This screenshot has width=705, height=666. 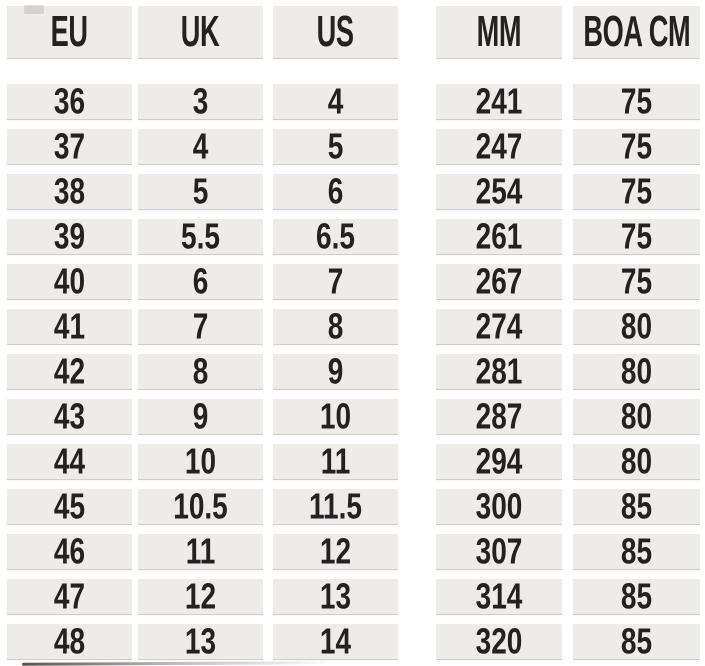 I want to click on cell-us: 6.5, so click(x=335, y=236).